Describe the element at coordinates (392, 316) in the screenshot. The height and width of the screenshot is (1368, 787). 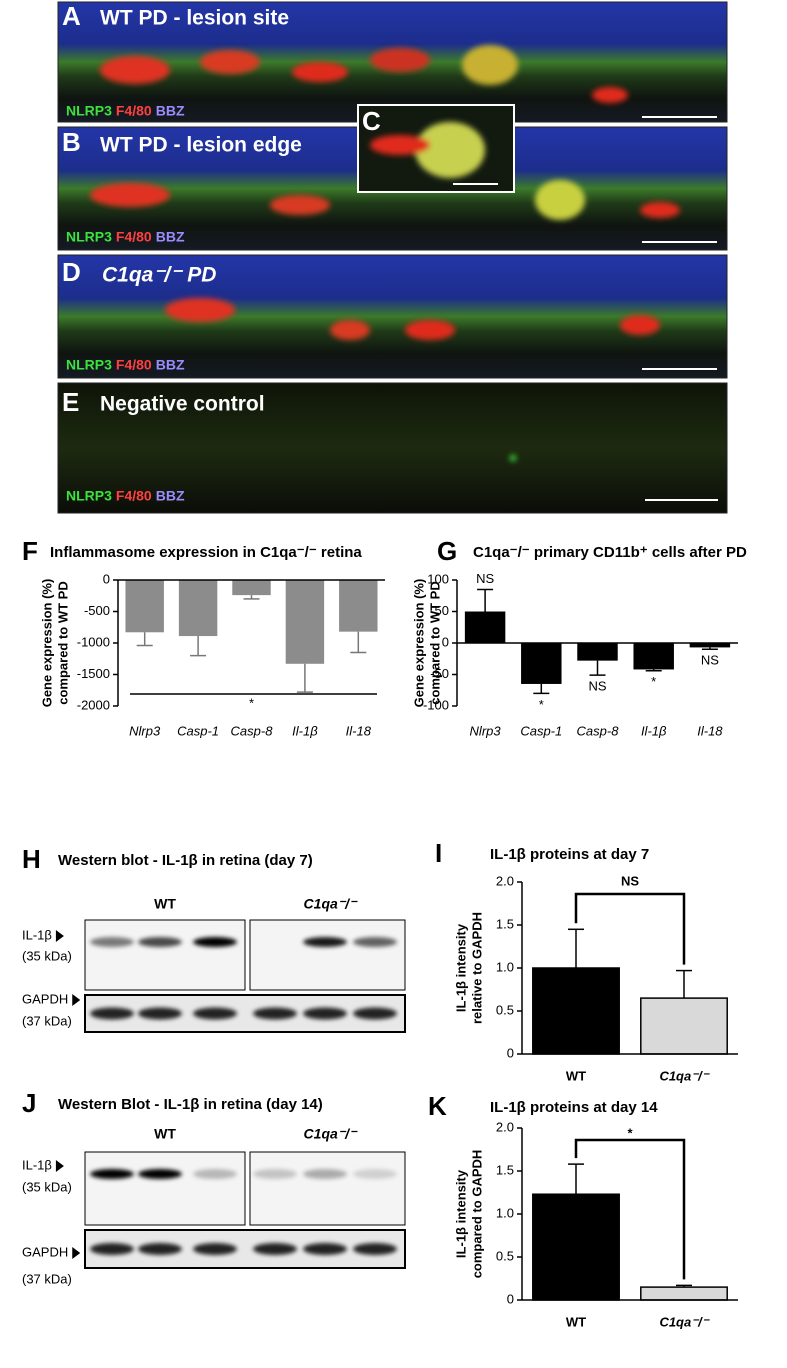
I see `micrograph-d` at that location.